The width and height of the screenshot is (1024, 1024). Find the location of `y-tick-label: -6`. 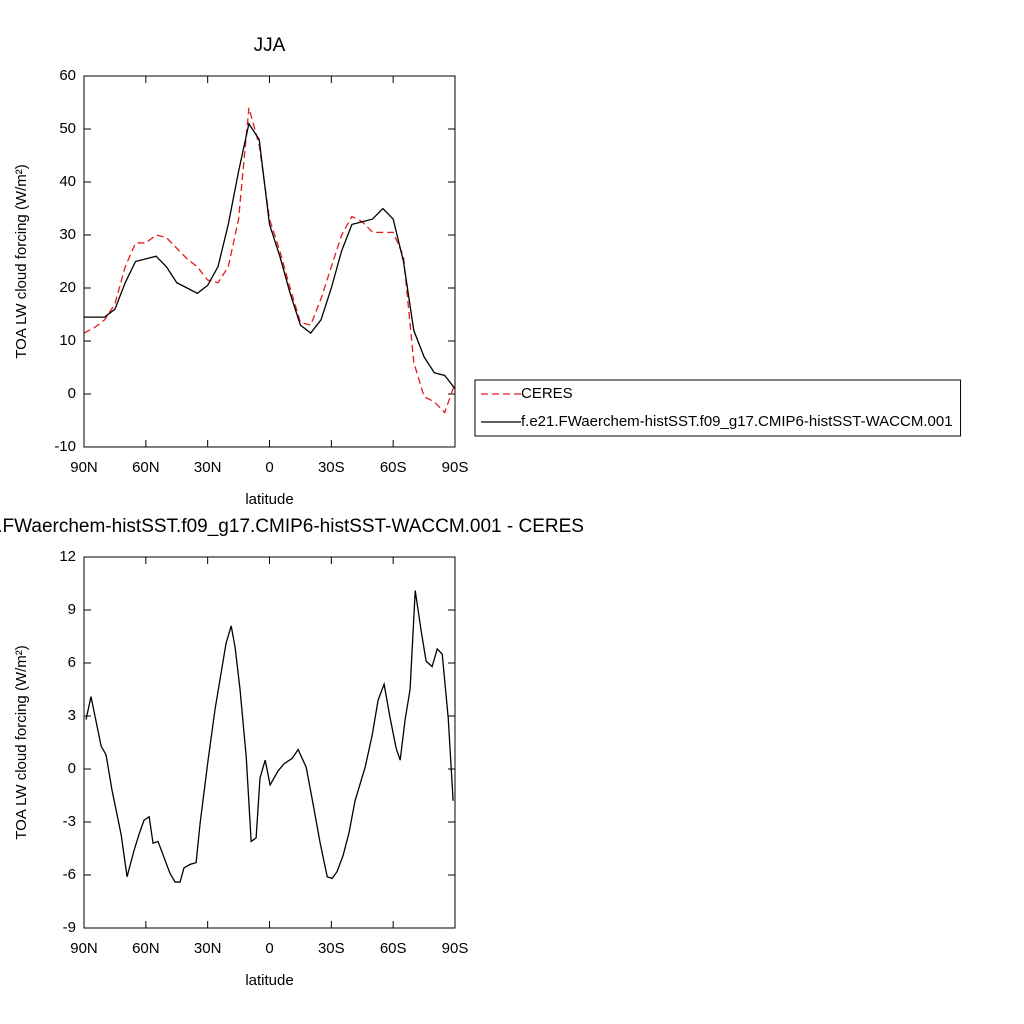

y-tick-label: -6 is located at coordinates (69, 874).